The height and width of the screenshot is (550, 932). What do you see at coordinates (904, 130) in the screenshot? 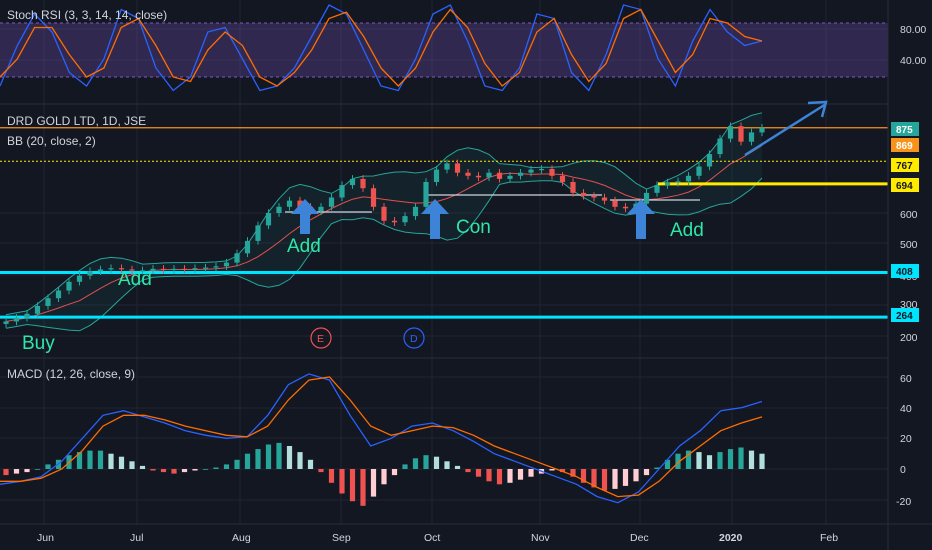
I see `svg-text: 875` at bounding box center [904, 130].